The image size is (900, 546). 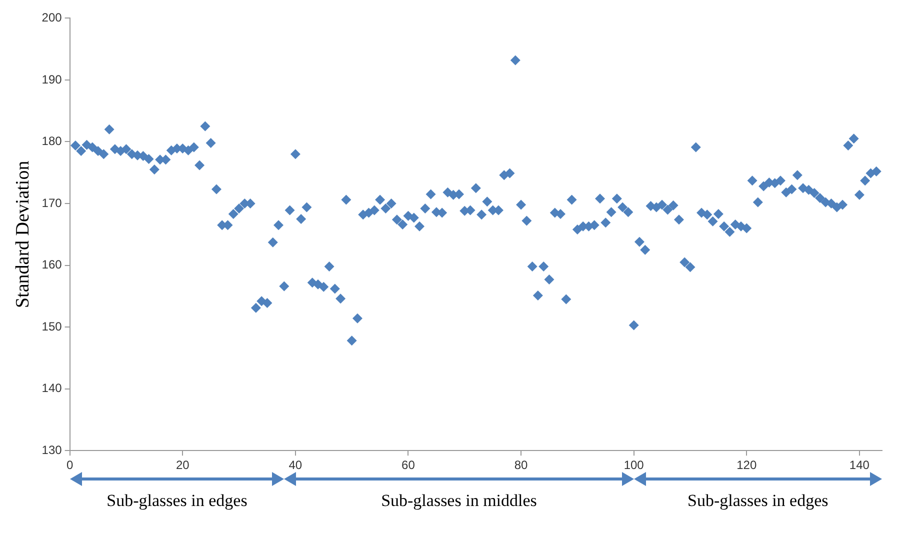 What do you see at coordinates (409, 465) in the screenshot?
I see `x-tick-label: 60` at bounding box center [409, 465].